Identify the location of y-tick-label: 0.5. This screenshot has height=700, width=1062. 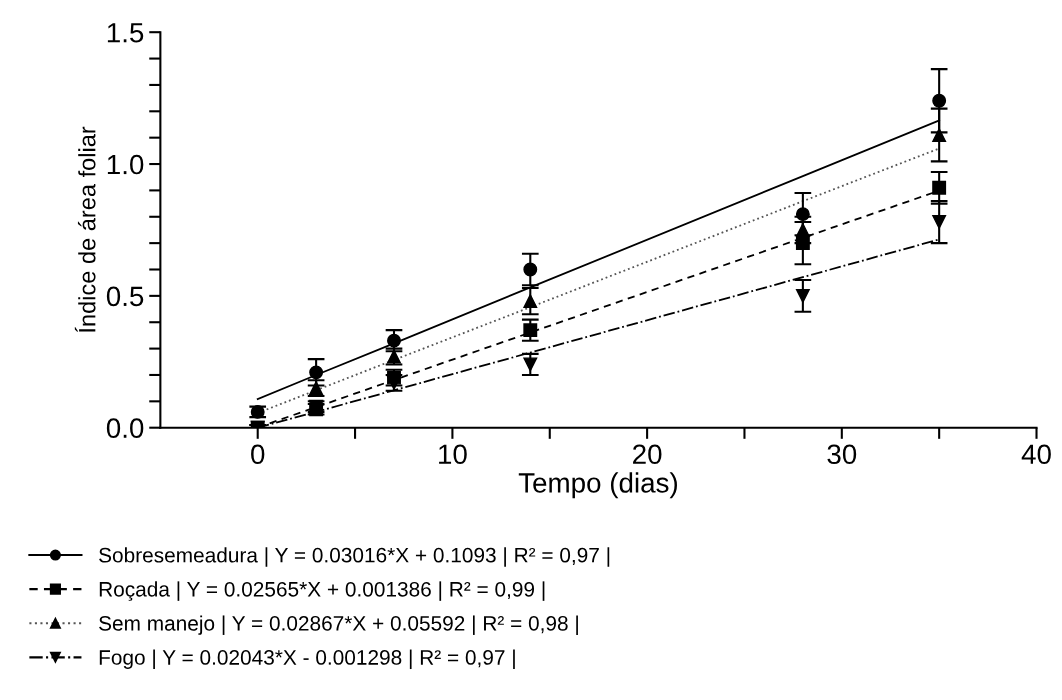
(125, 296).